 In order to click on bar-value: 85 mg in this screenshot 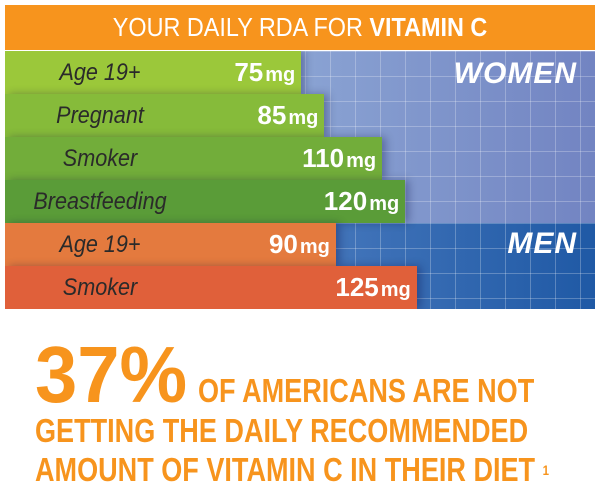, I will do `click(287, 117)`.